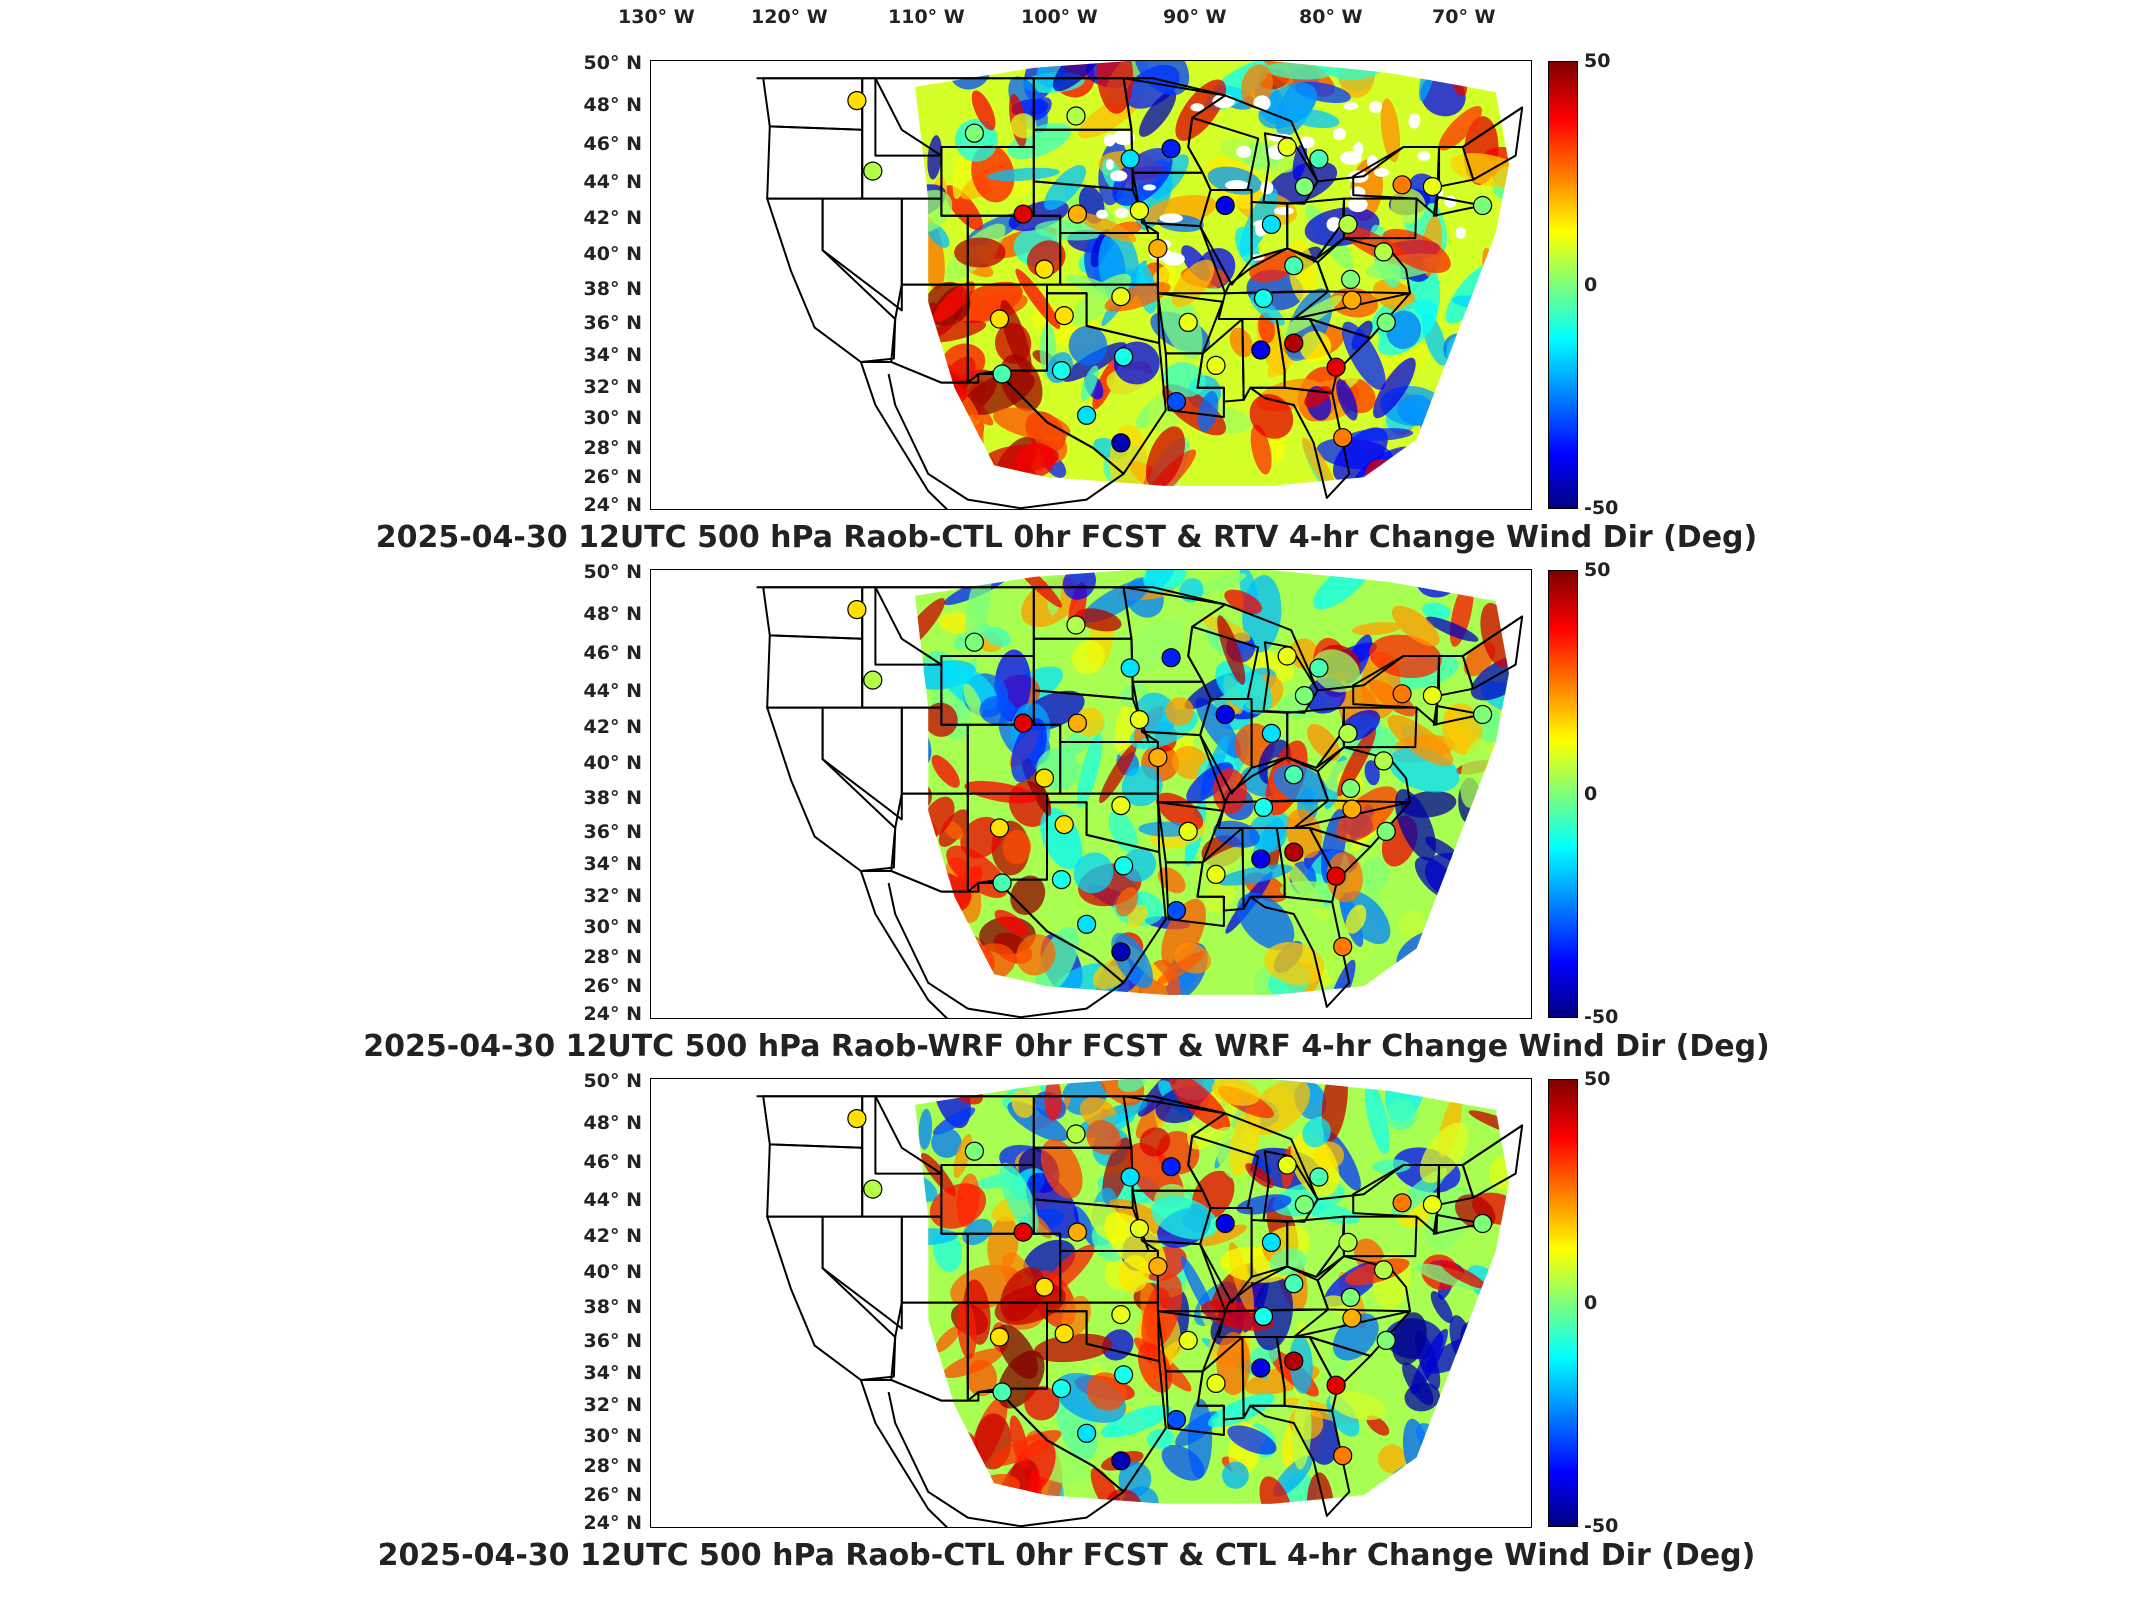 The image size is (2133, 1600). What do you see at coordinates (1563, 794) in the screenshot?
I see `colorbar` at bounding box center [1563, 794].